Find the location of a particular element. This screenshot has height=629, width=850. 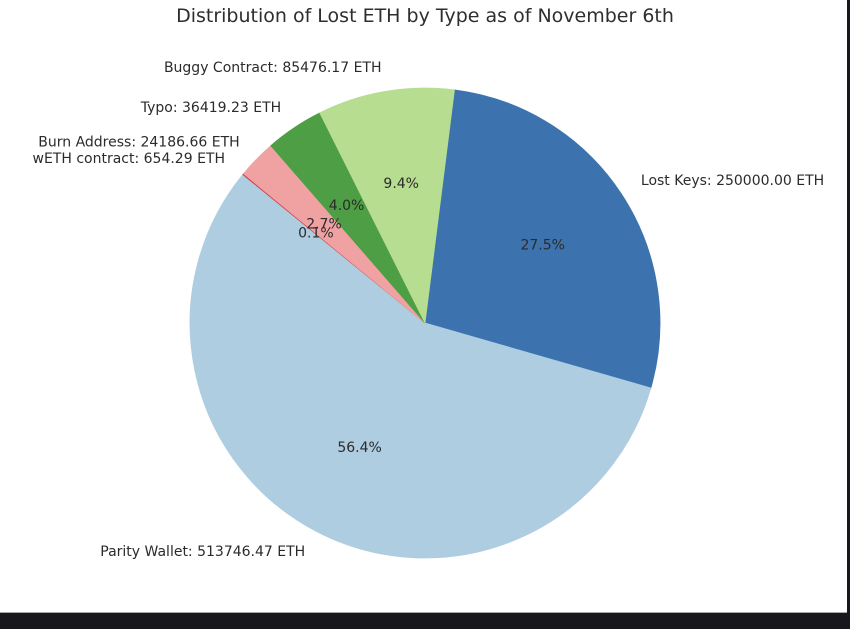

pct-label: 27.5% is located at coordinates (542, 245).